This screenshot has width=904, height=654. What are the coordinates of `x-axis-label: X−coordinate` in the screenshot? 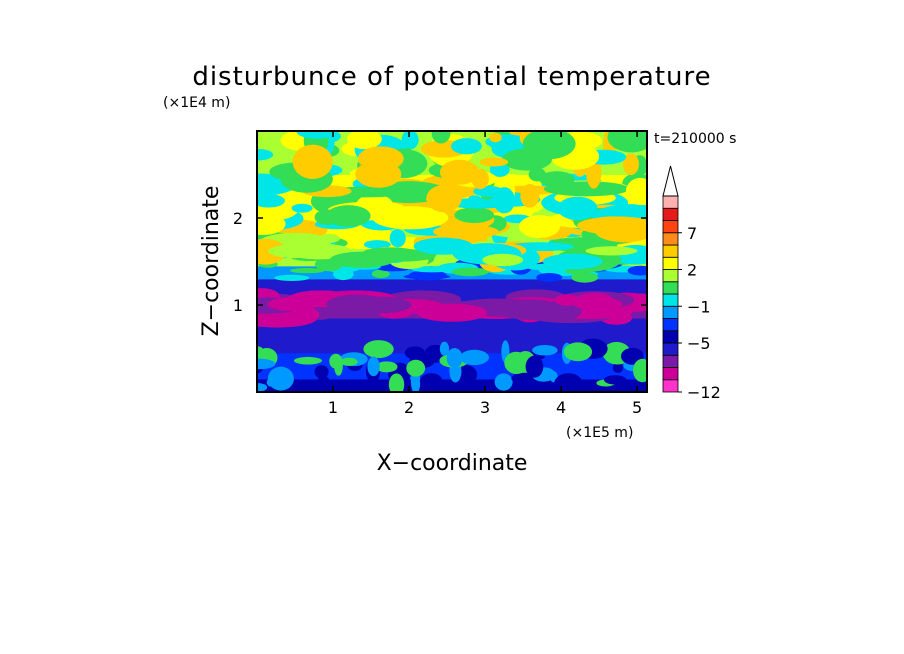 It's located at (452, 463).